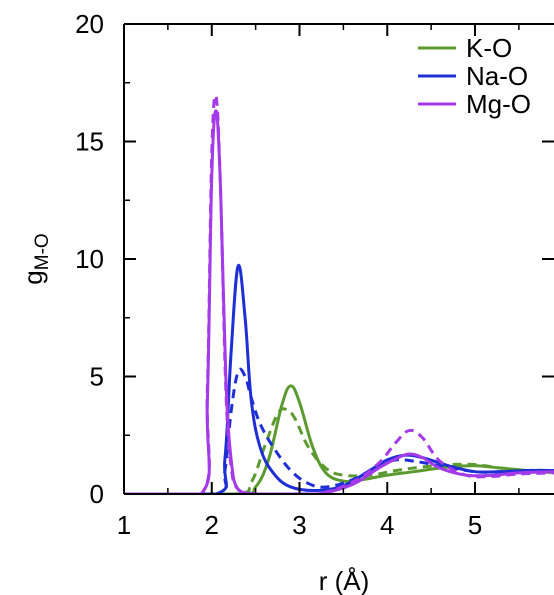 Image resolution: width=554 pixels, height=595 pixels. Describe the element at coordinates (387, 525) in the screenshot. I see `x-tick-label: 4` at that location.